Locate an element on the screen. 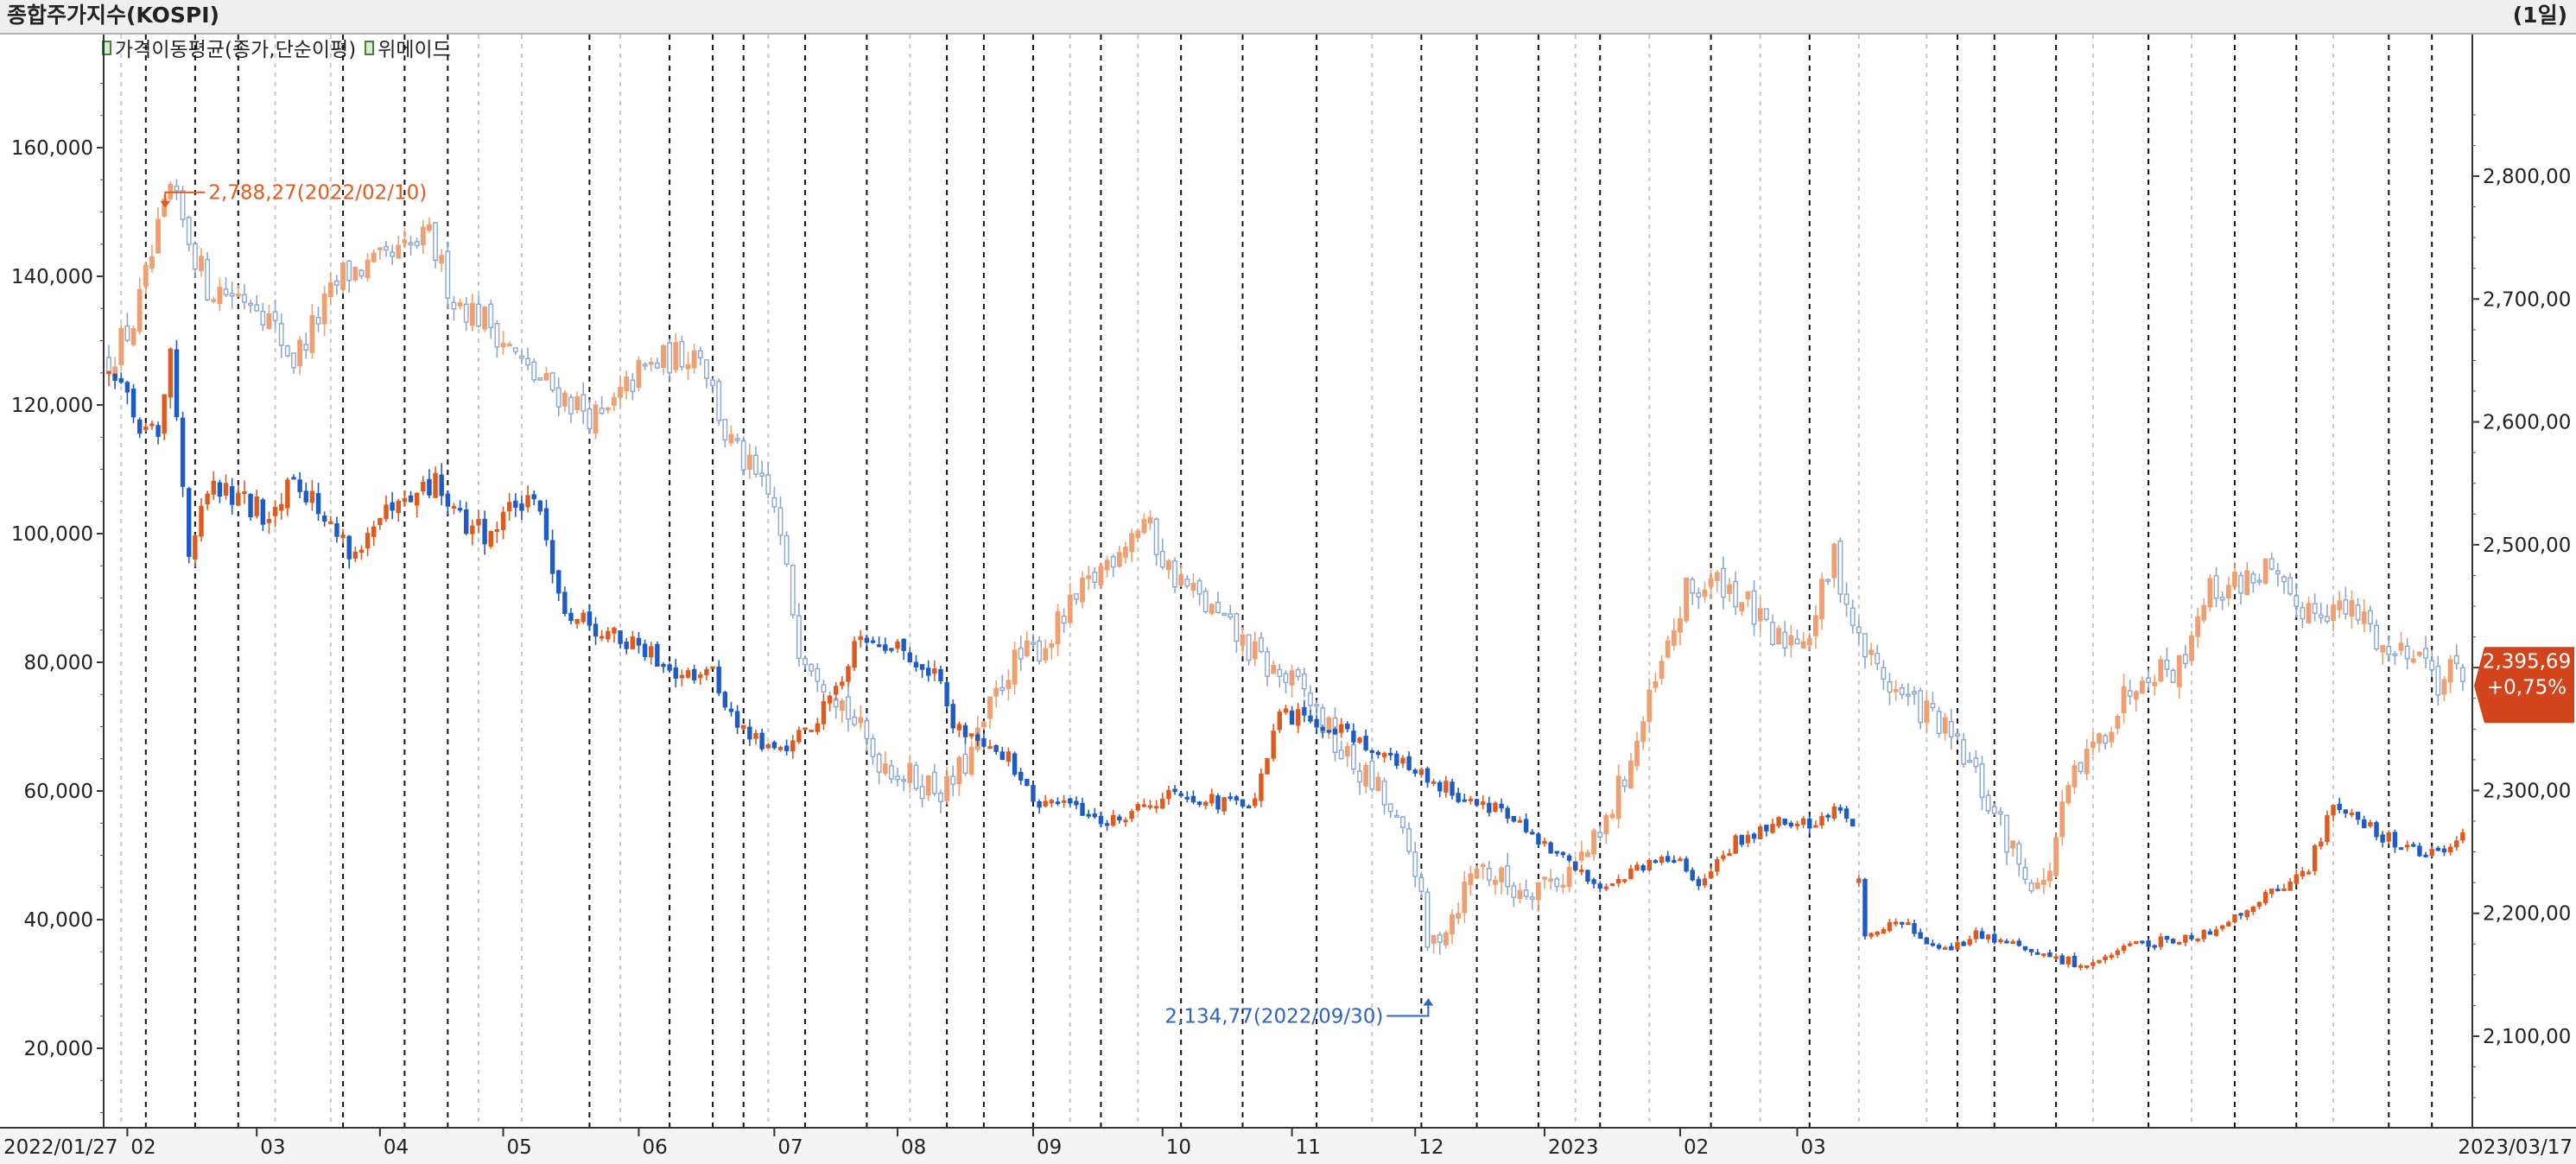 The image size is (2576, 1164). legend-item-wemade: 위메이드 is located at coordinates (408, 47).